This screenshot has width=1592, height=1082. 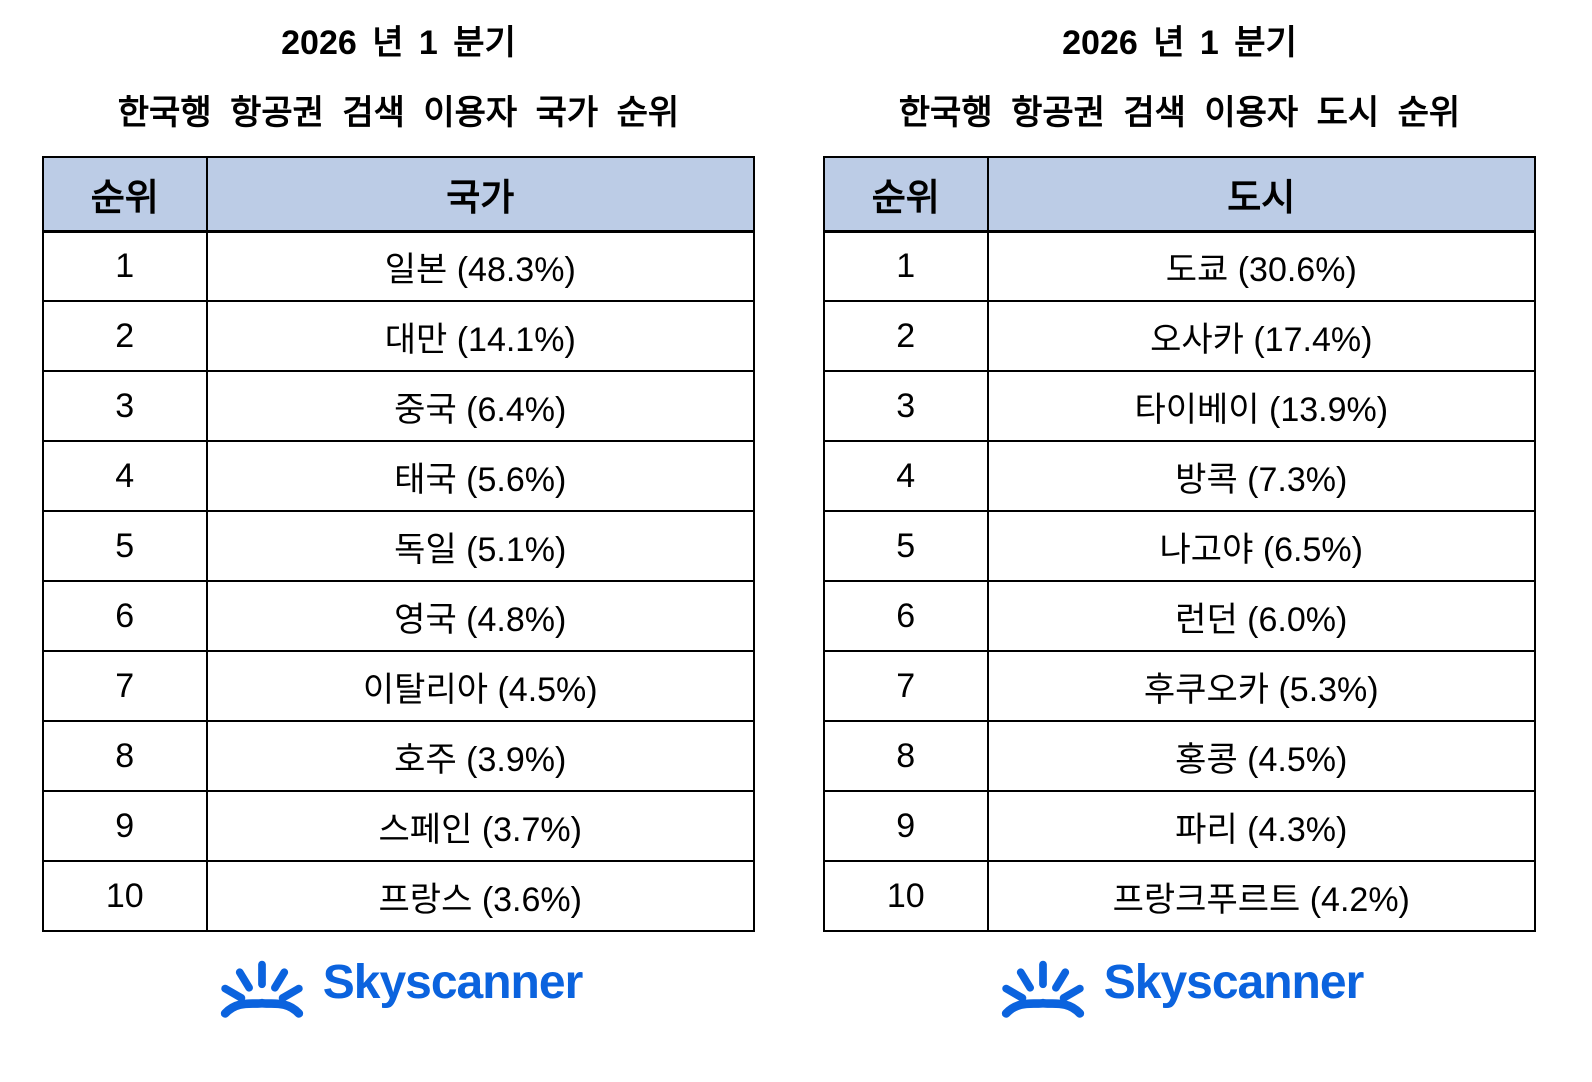 What do you see at coordinates (1261, 686) in the screenshot?
I see `value-cell: 후쿠오카 (5.3%)` at bounding box center [1261, 686].